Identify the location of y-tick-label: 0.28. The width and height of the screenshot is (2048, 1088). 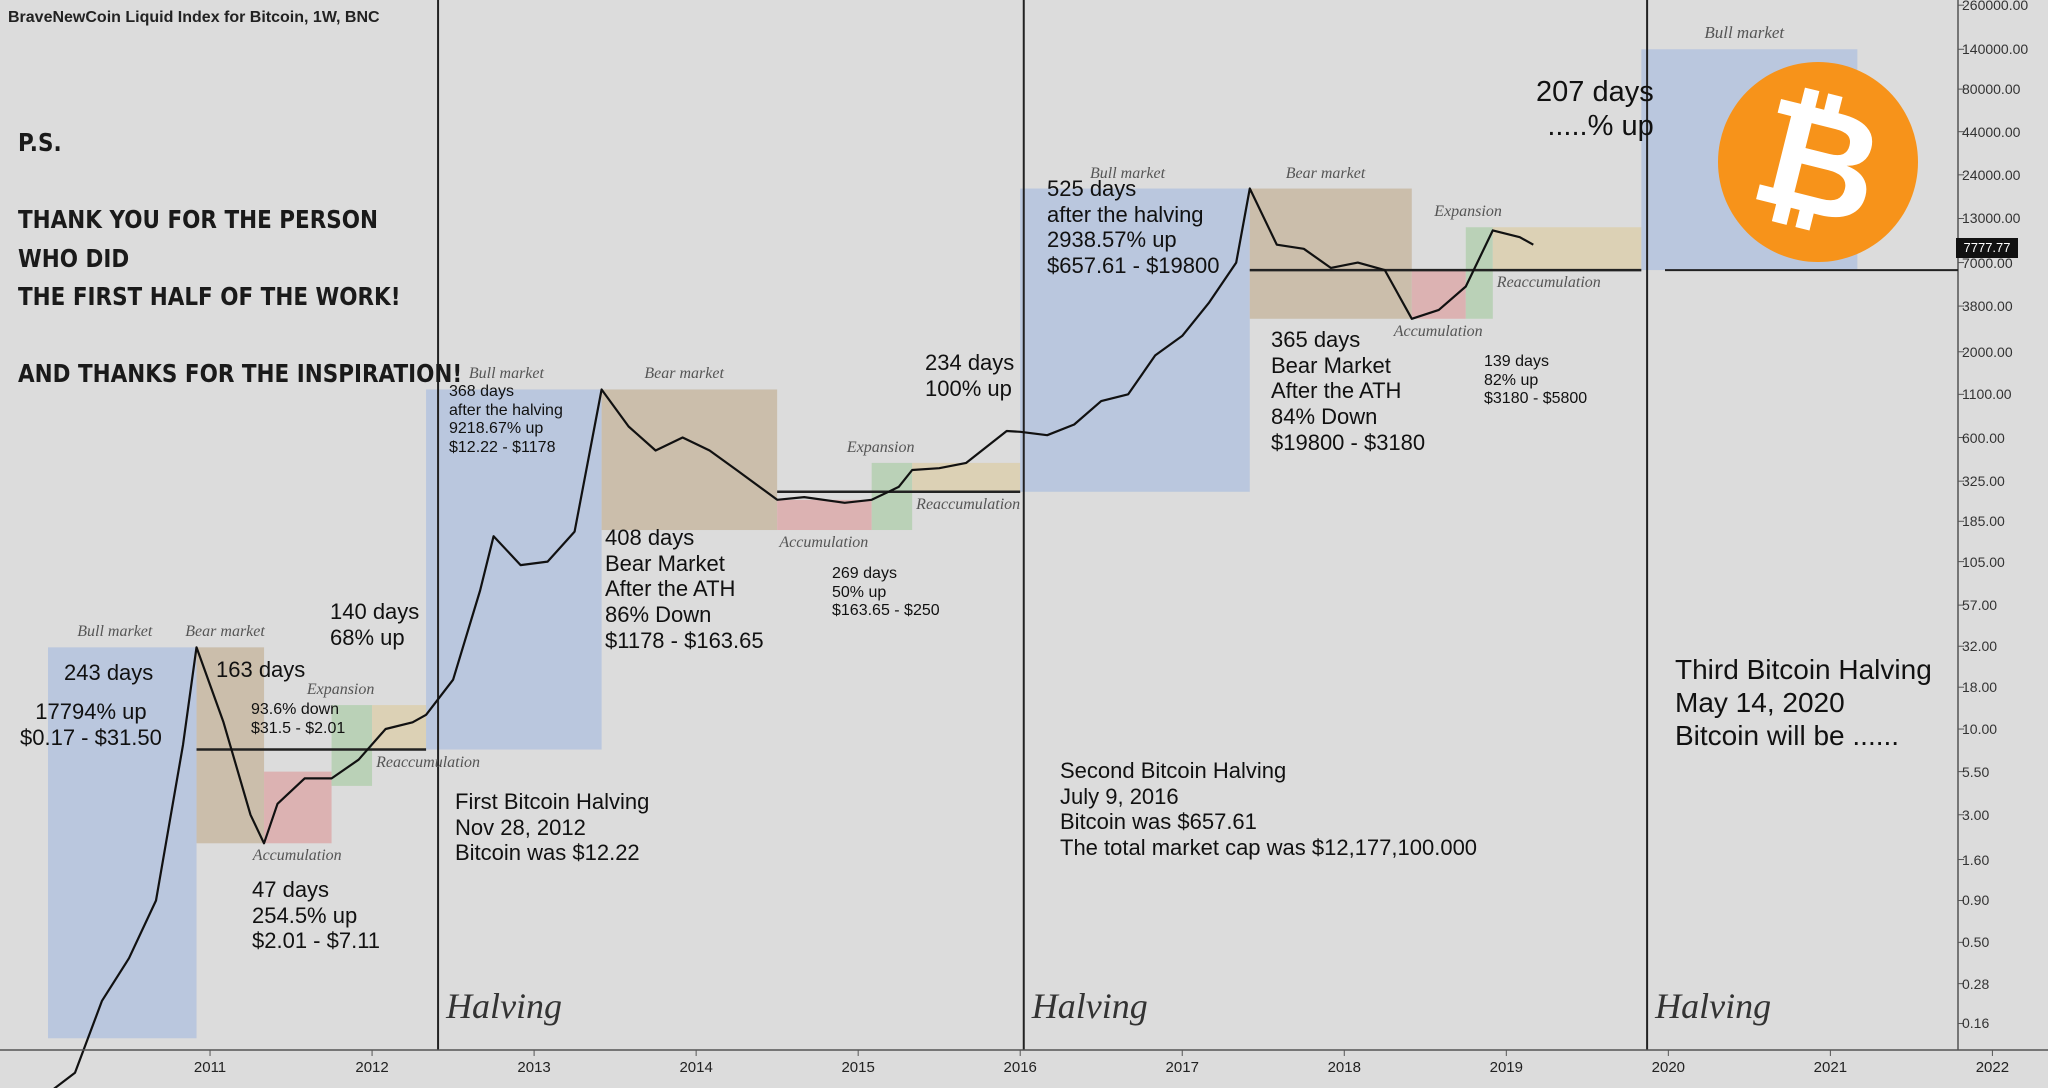
(1976, 983).